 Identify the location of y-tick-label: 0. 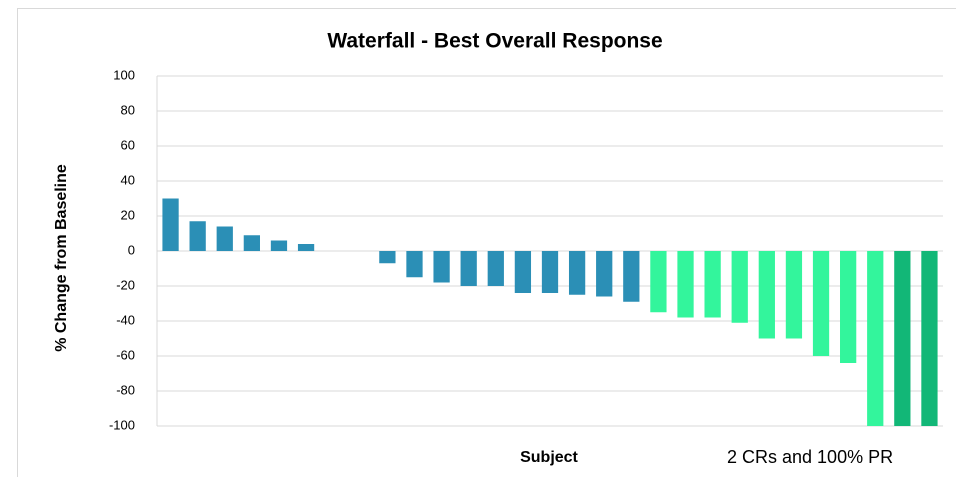
(131, 249).